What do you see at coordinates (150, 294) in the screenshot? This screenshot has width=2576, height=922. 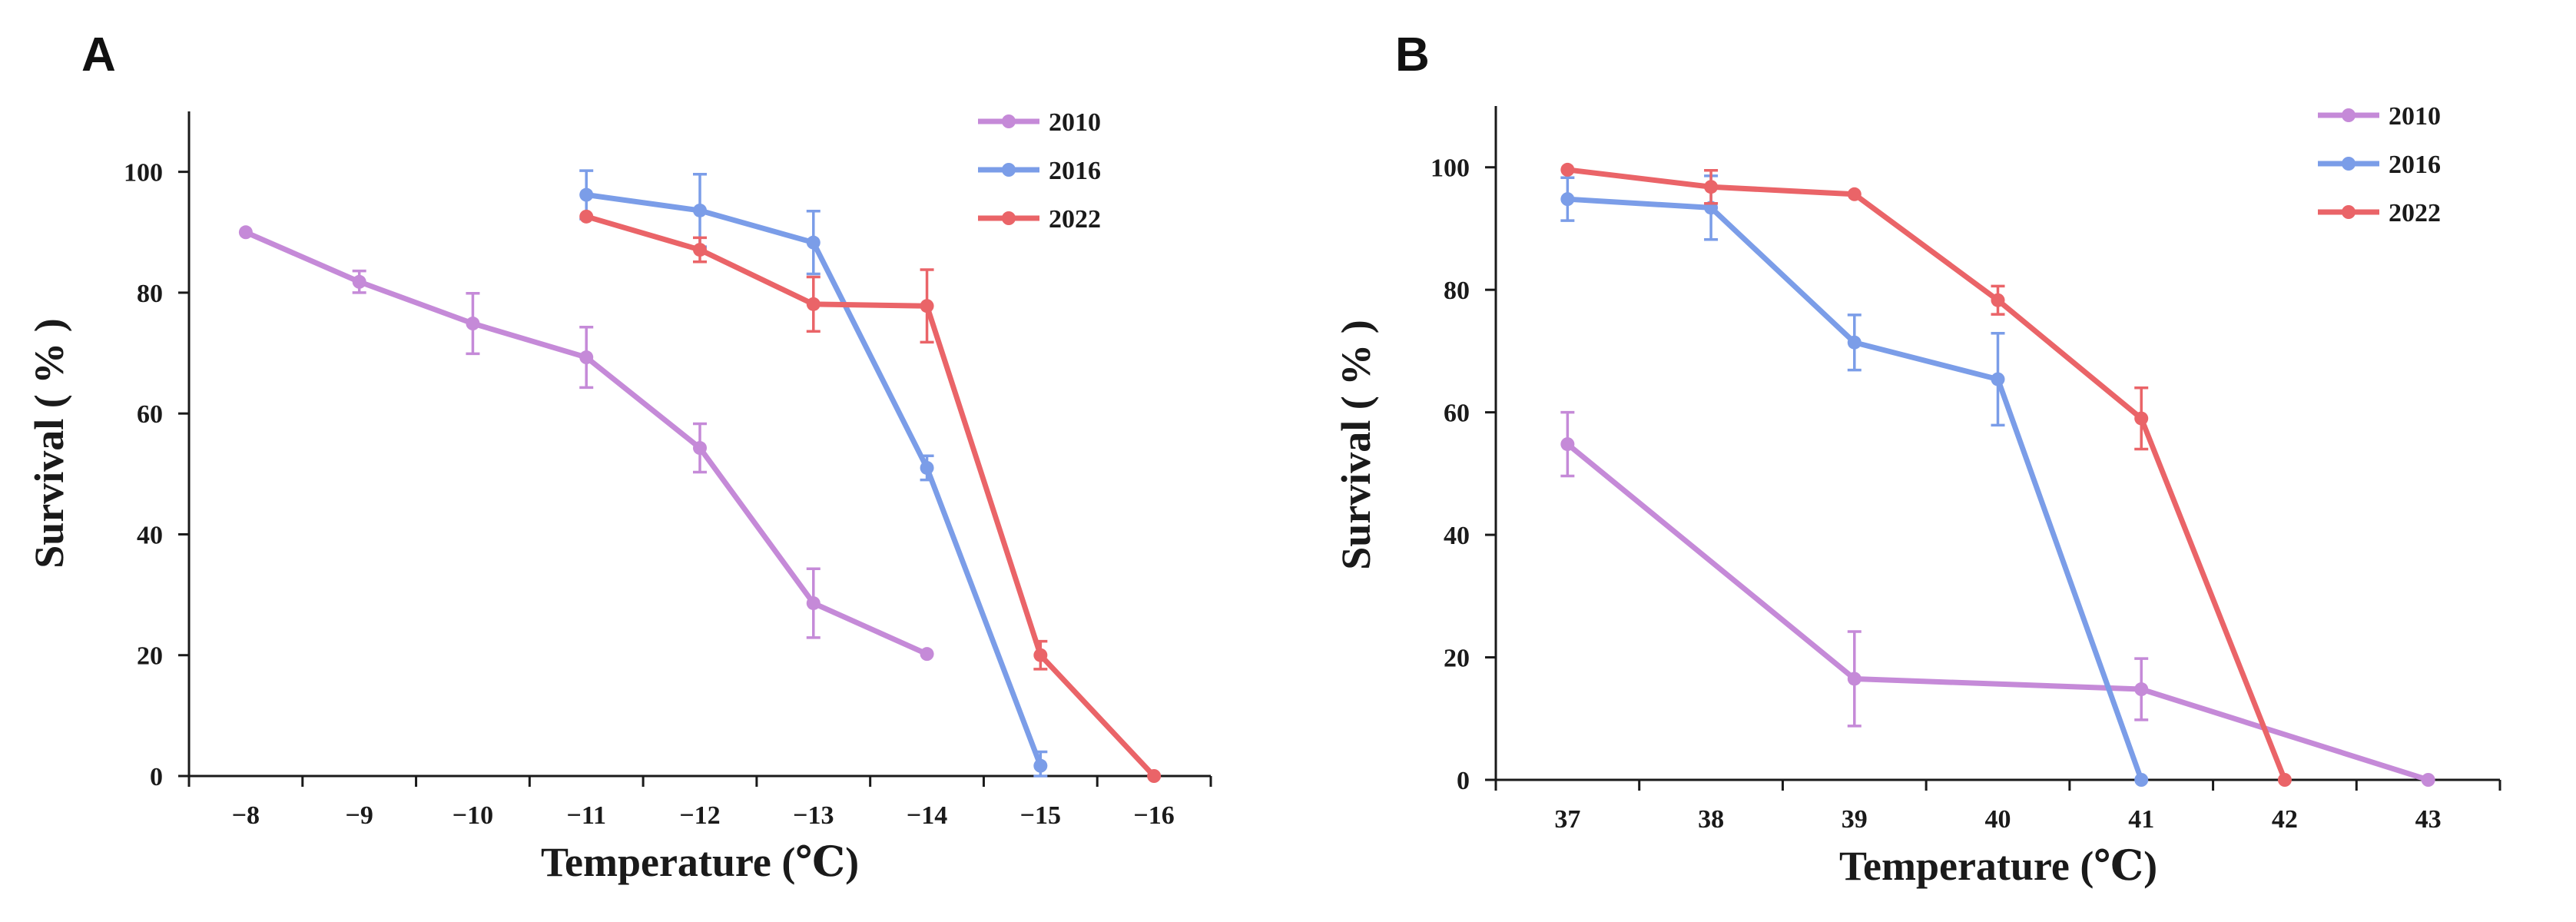 I see `y-tick-label-a: 80` at bounding box center [150, 294].